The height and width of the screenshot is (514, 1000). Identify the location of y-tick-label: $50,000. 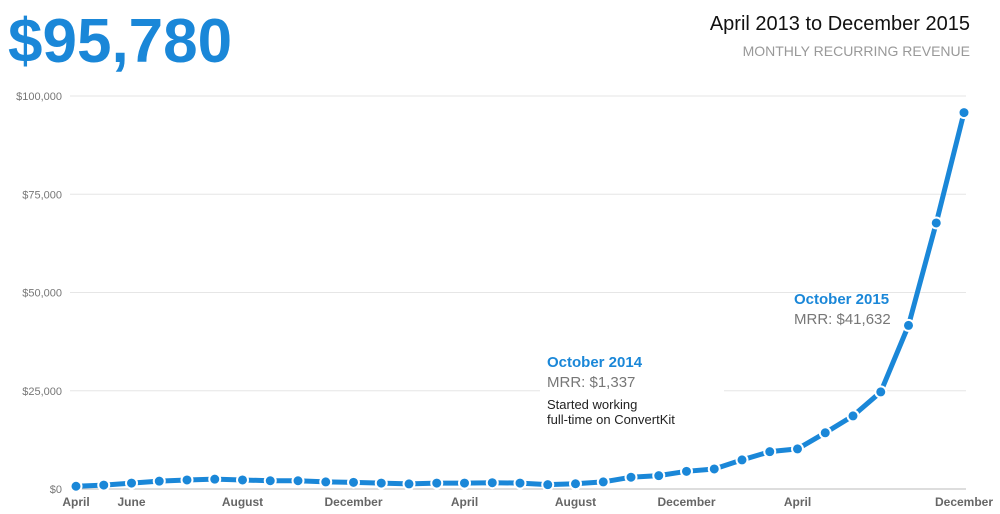
(42, 294).